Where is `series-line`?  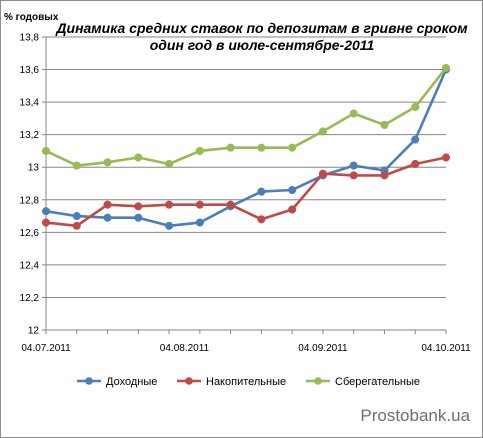 series-line is located at coordinates (246, 192).